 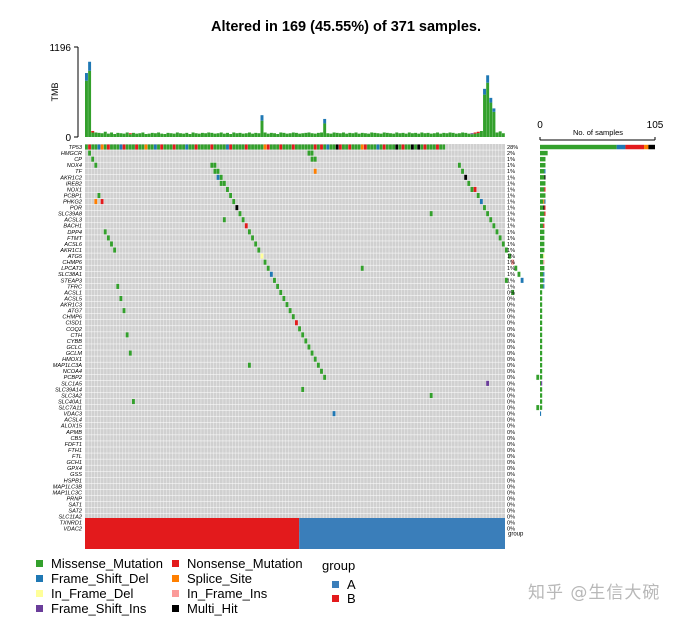 I want to click on group-legend-item: B, so click(x=344, y=598).